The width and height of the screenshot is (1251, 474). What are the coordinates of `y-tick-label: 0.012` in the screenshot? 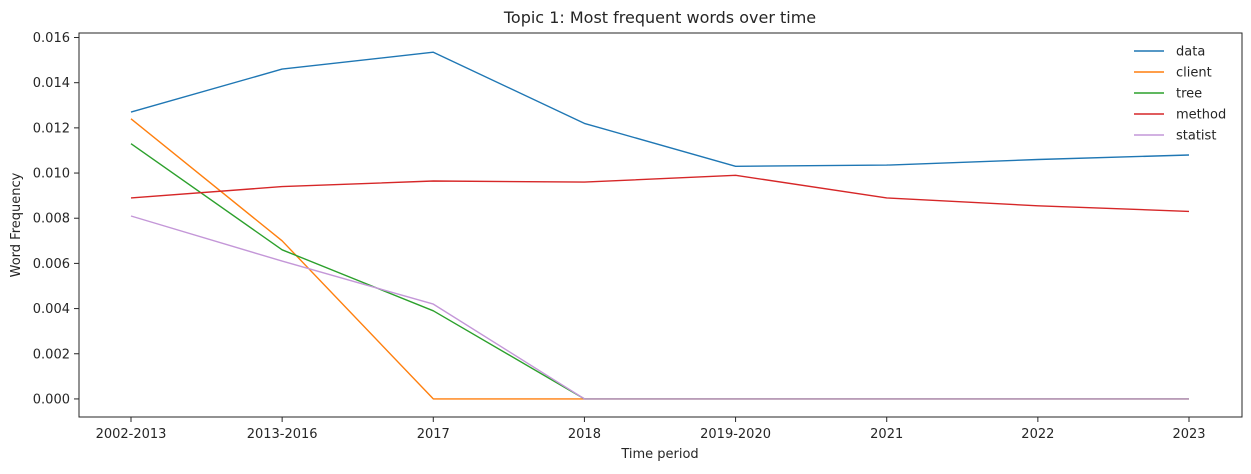 It's located at (51, 128).